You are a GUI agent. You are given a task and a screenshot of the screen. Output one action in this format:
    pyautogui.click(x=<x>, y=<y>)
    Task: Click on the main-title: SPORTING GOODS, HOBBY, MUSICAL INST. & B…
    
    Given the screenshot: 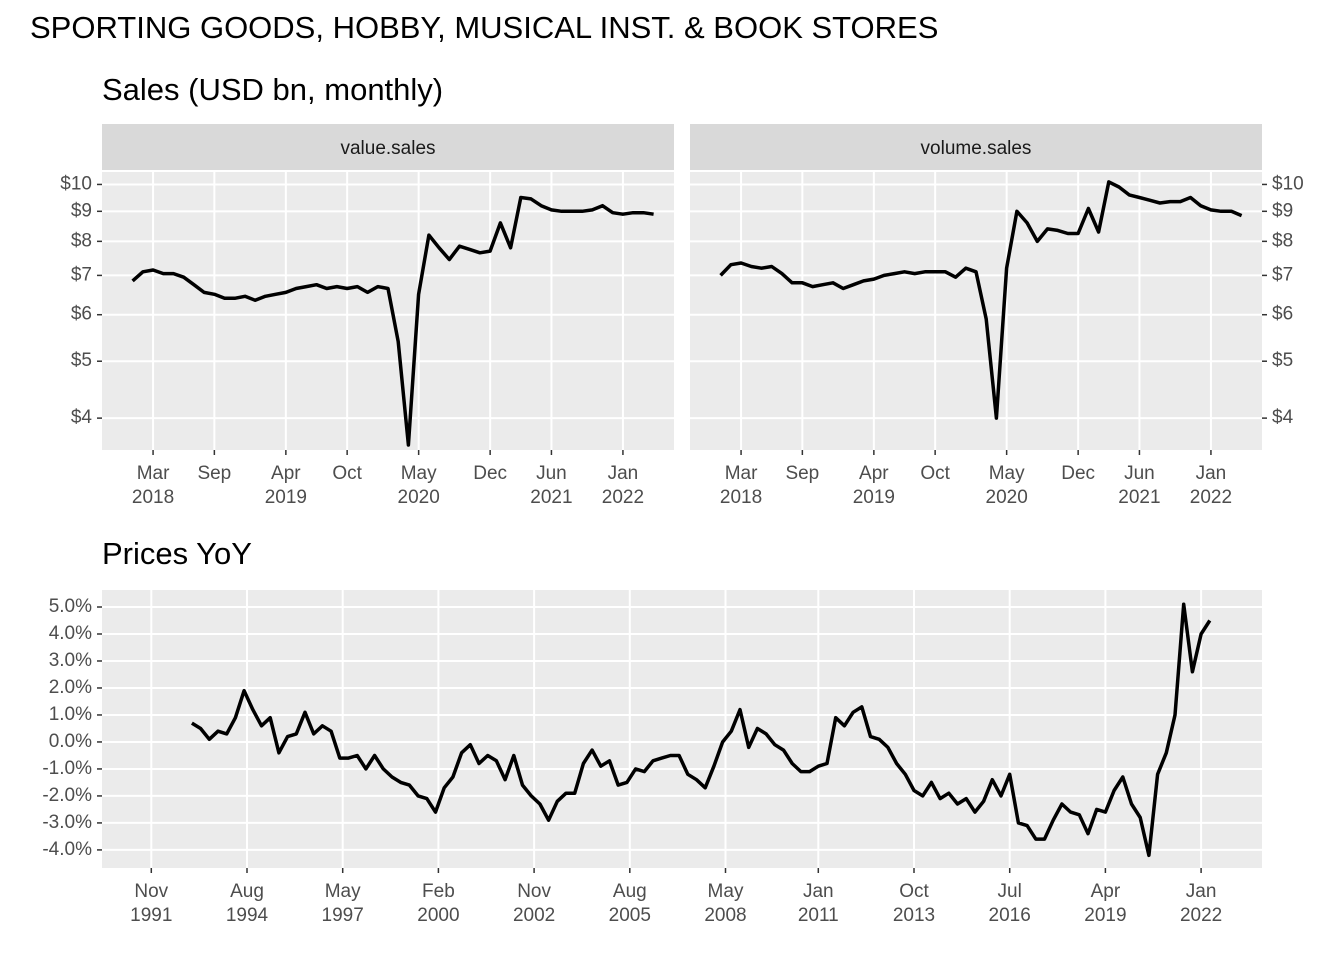 What is the action you would take?
    pyautogui.click(x=484, y=27)
    